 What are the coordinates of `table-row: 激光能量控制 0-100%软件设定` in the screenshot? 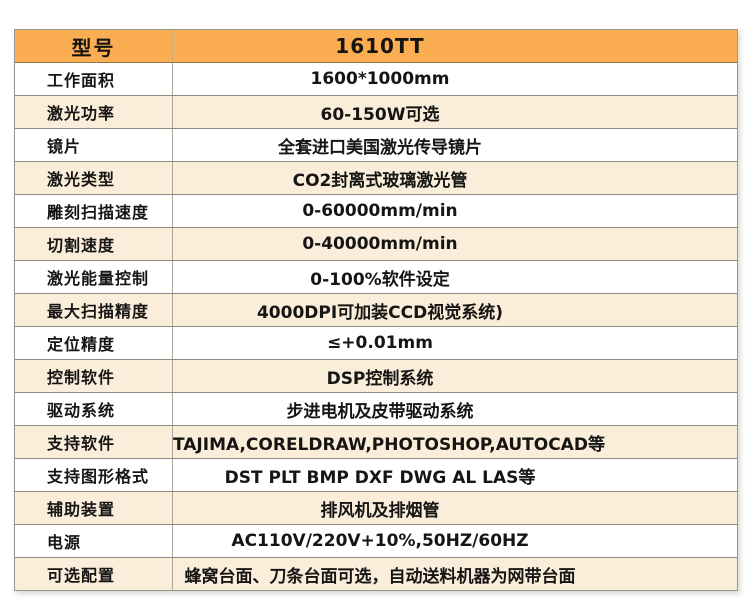 It's located at (376, 276).